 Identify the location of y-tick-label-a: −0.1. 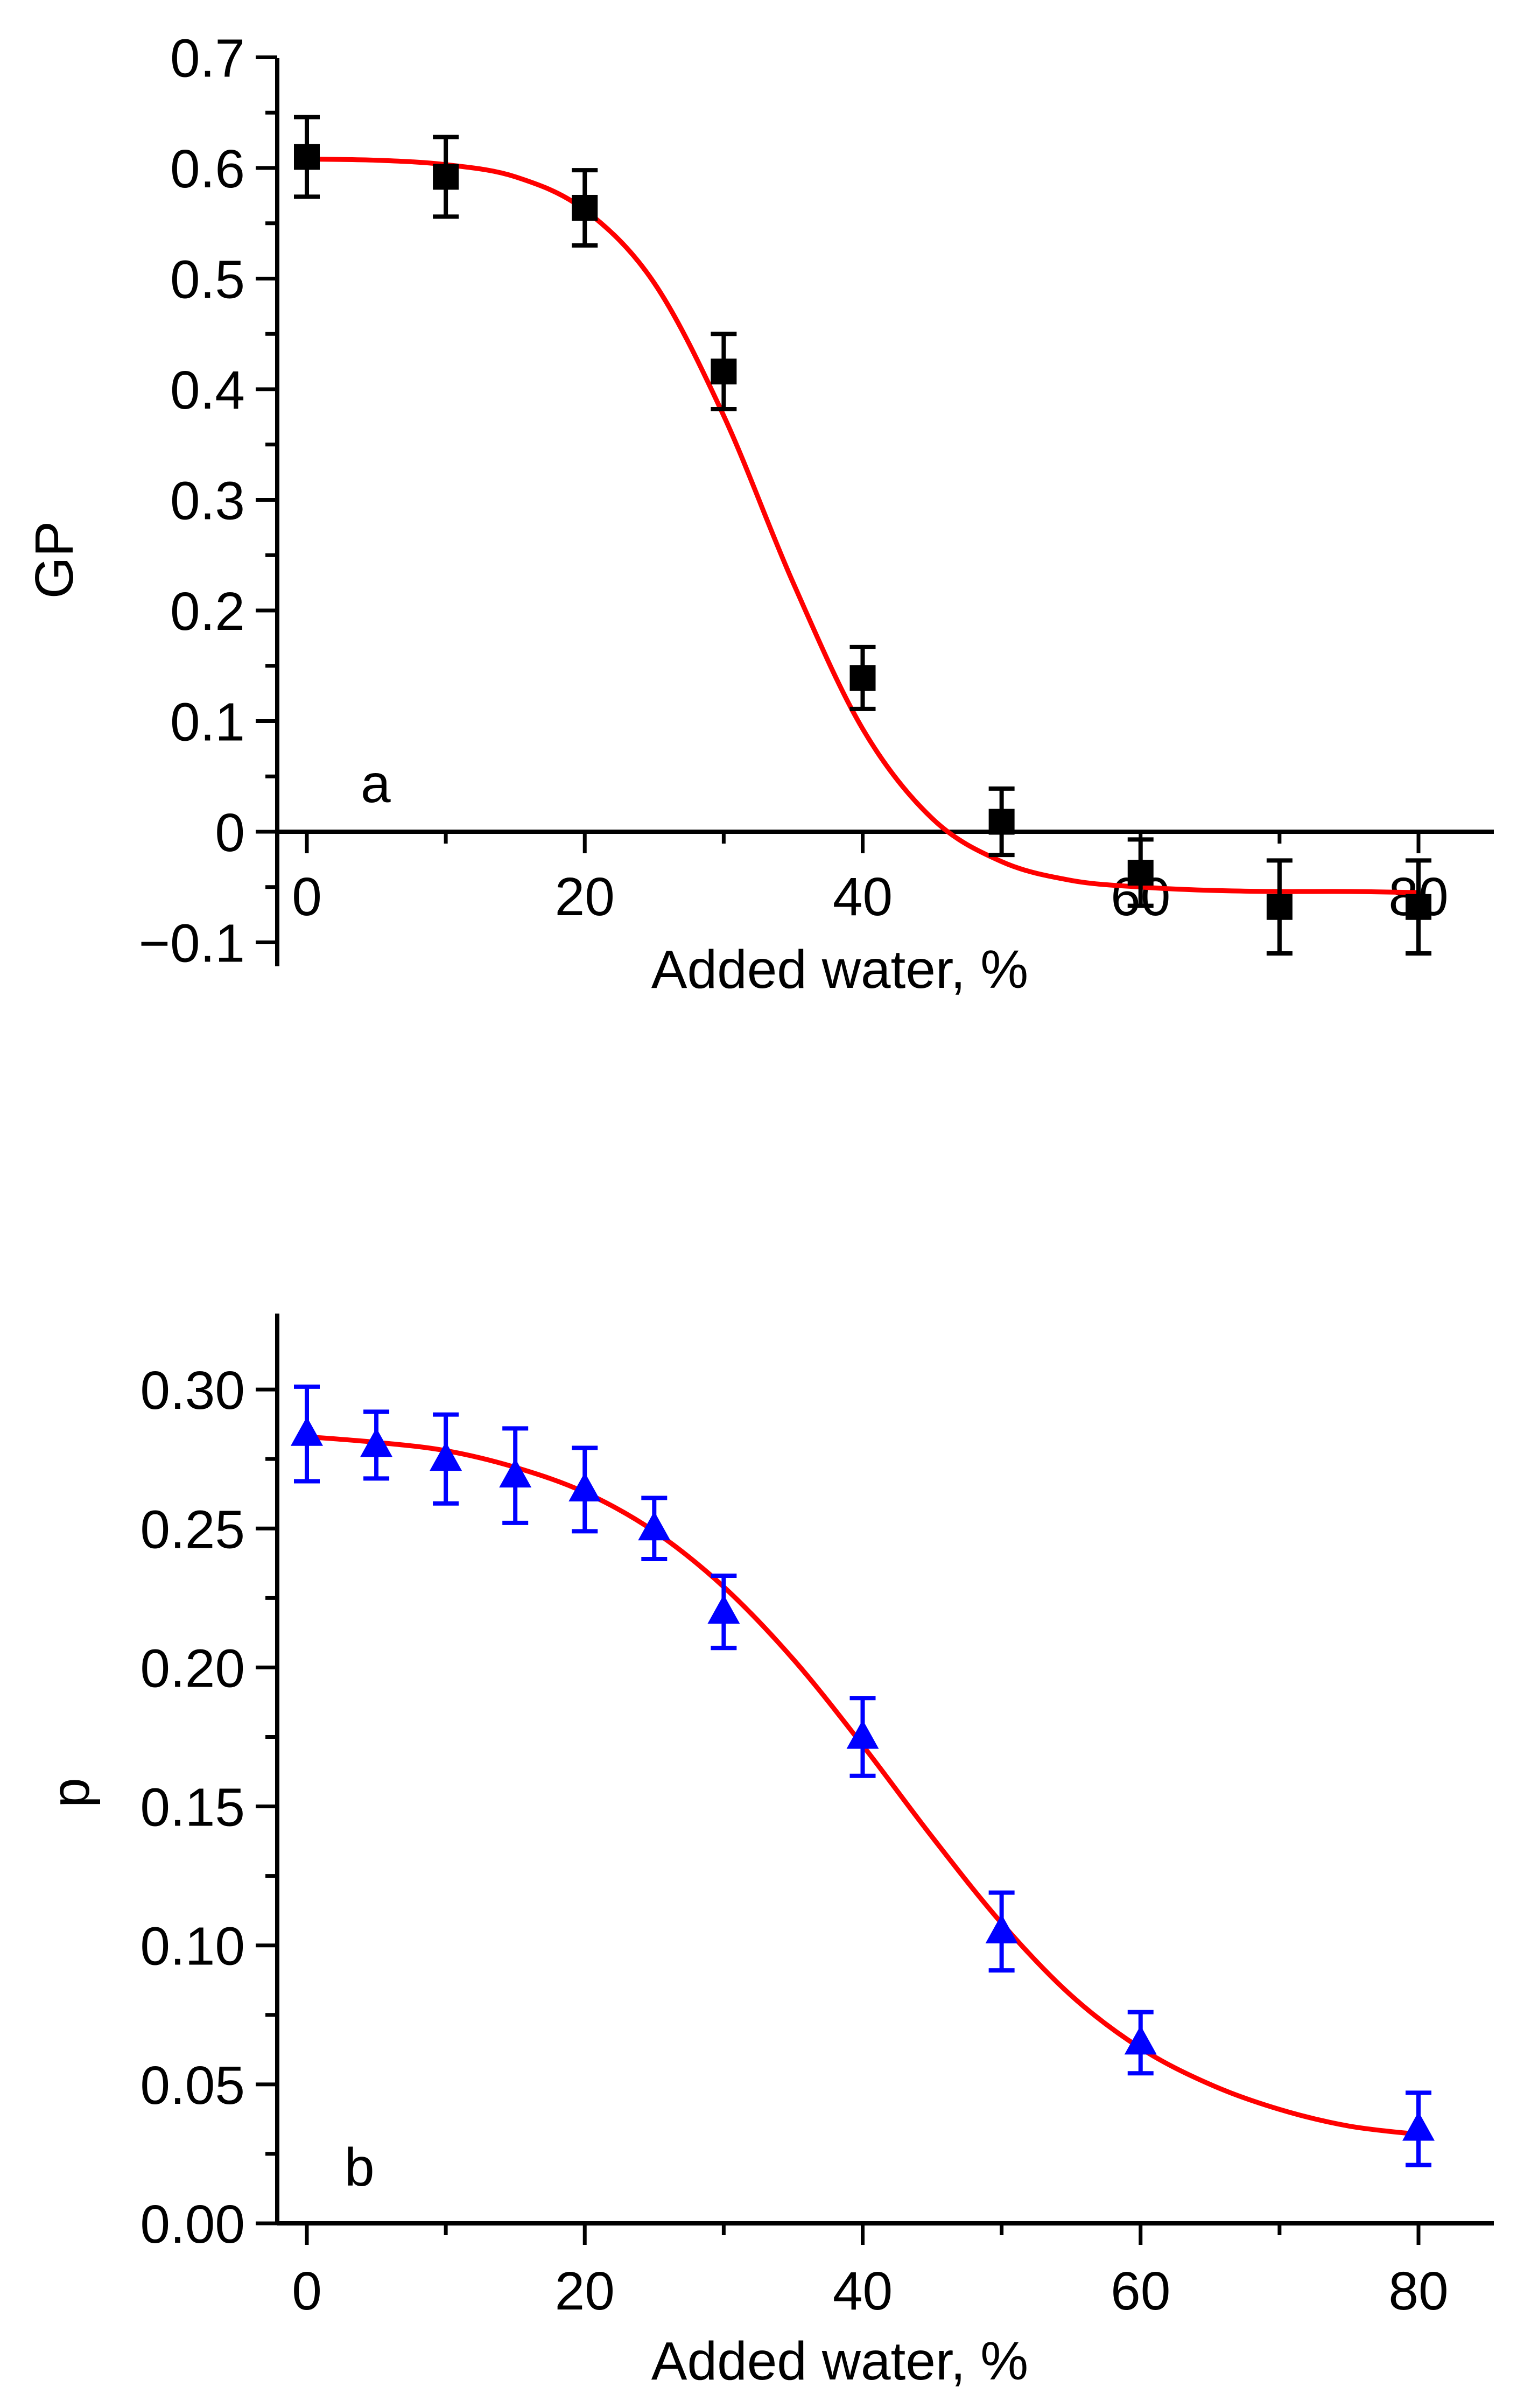
(192, 944).